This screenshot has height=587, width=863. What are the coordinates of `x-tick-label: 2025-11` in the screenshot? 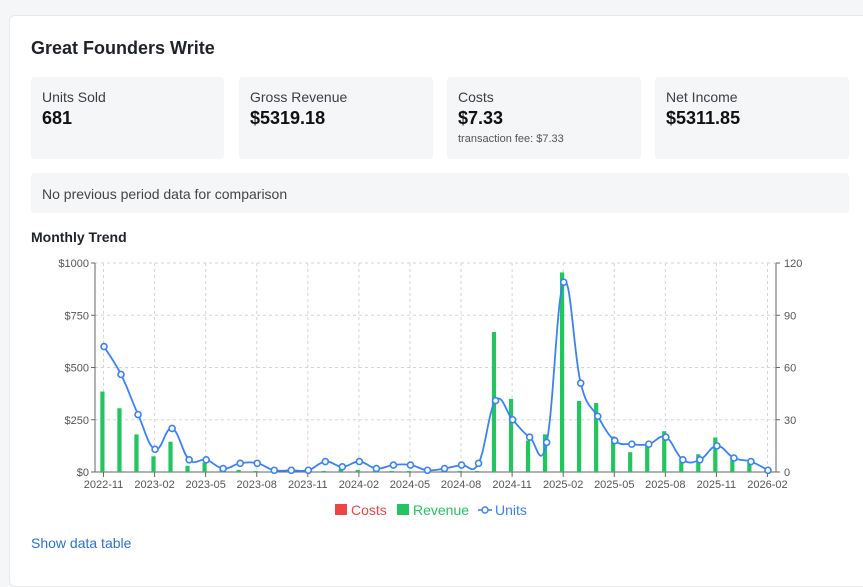 It's located at (717, 485).